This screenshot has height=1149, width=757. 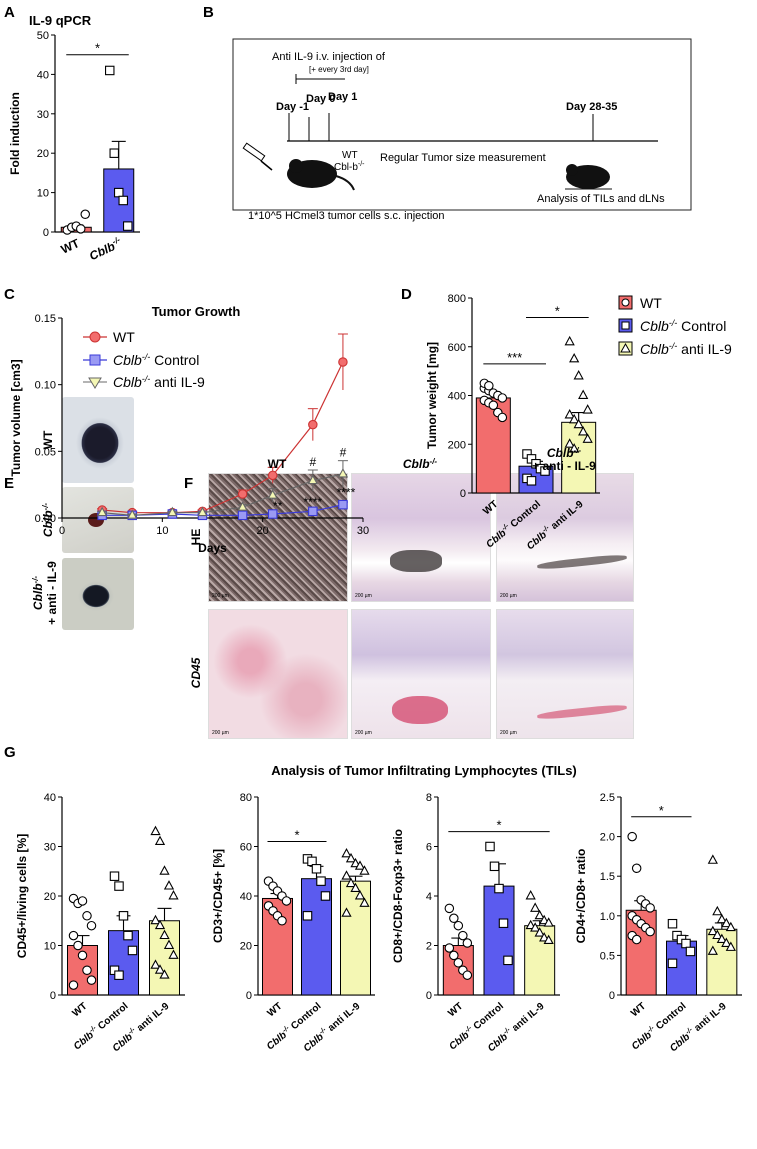 I want to click on legend-c-wt: WT, so click(x=124, y=337).